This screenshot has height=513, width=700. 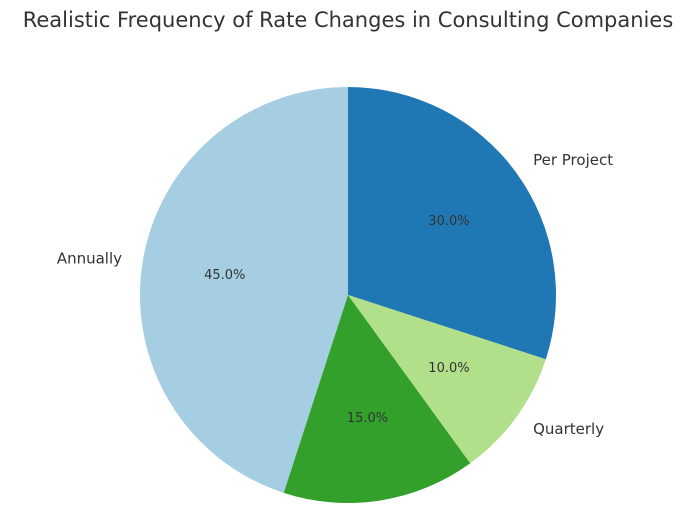 I want to click on pie-slice-as-needed, so click(x=377, y=399).